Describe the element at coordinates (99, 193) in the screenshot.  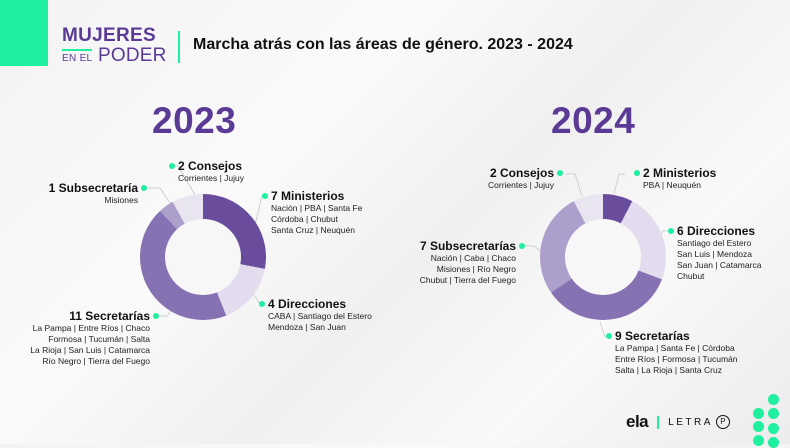
I see `label-2023-subsecretaria: 1 Subsecretaría Misiones` at that location.